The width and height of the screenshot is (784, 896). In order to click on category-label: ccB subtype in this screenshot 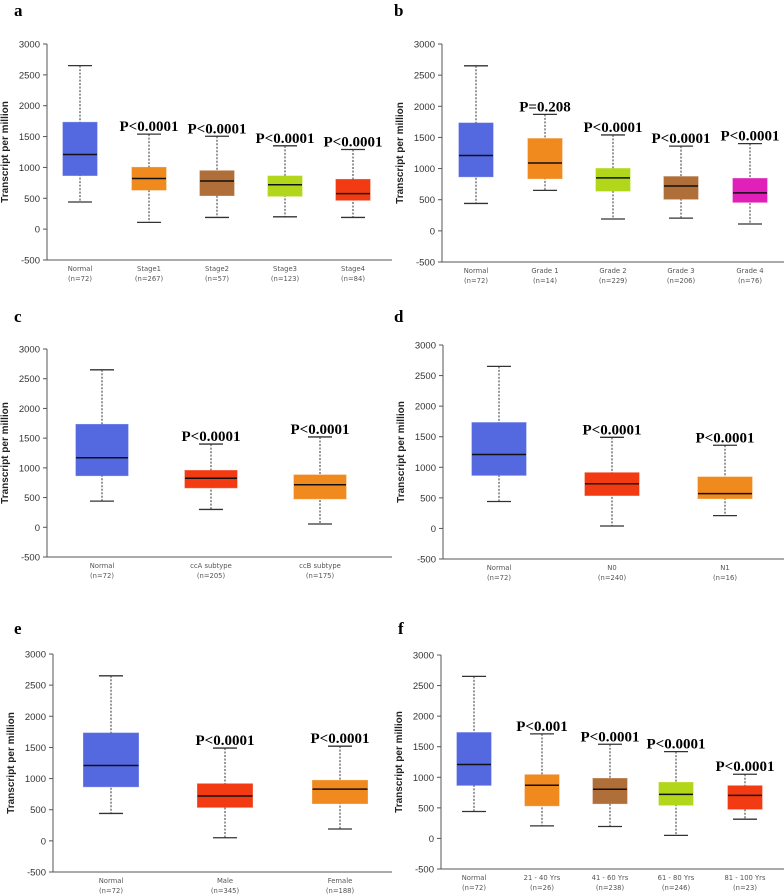, I will do `click(320, 566)`.